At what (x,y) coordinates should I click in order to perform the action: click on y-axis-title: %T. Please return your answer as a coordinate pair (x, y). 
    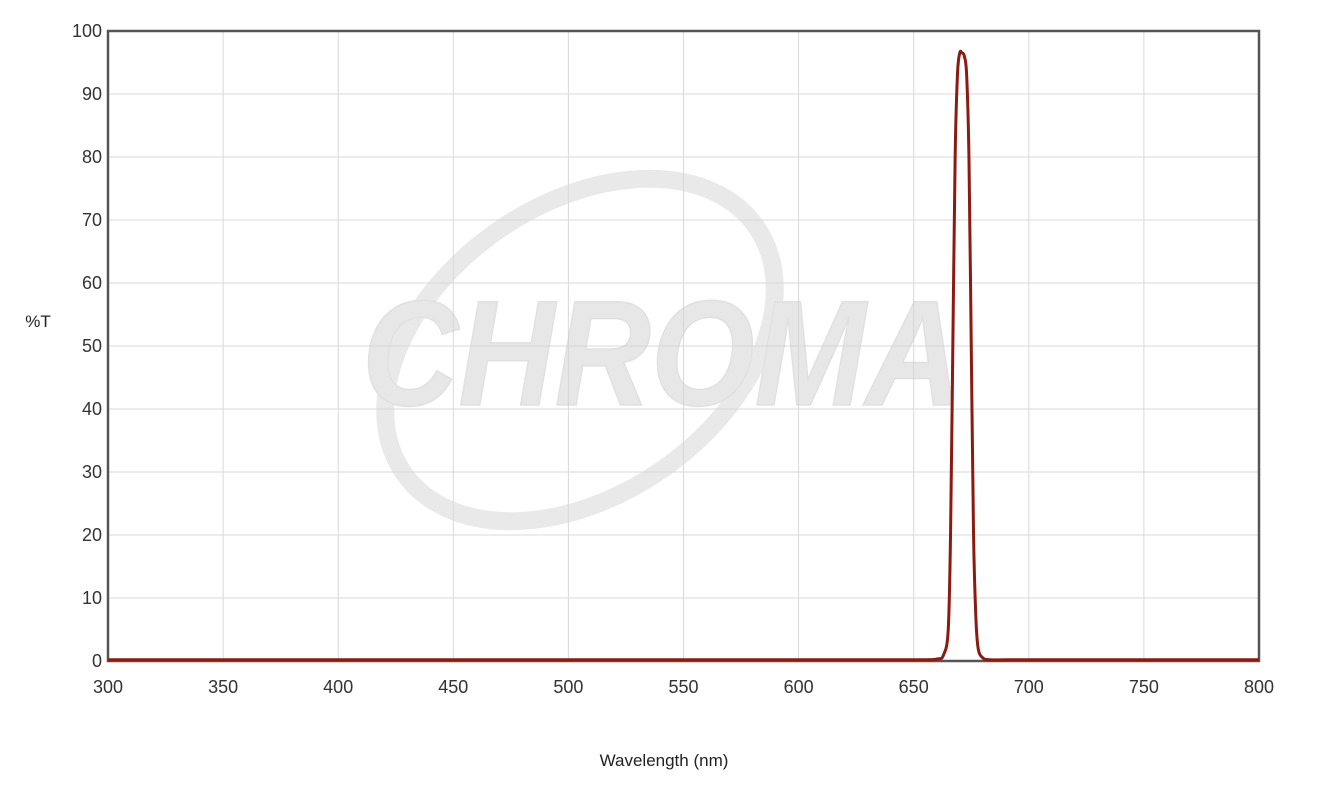
    Looking at the image, I should click on (38, 321).